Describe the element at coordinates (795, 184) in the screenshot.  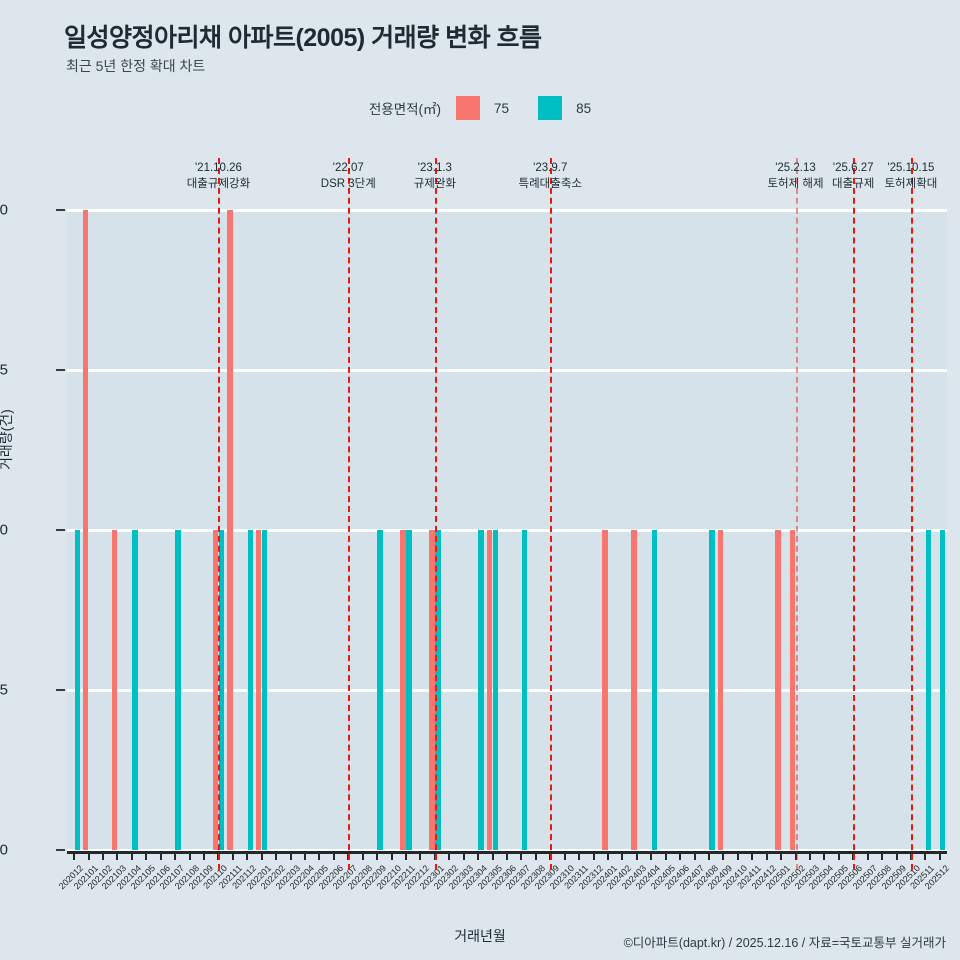
I see `annotation-text: 토허제 해제` at that location.